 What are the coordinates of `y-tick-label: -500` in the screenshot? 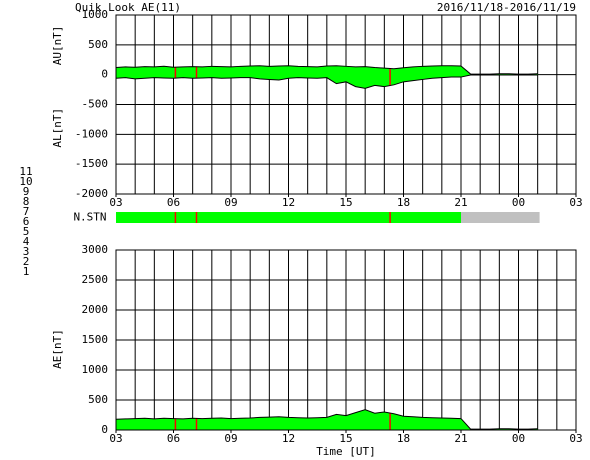 It's located at (95, 104).